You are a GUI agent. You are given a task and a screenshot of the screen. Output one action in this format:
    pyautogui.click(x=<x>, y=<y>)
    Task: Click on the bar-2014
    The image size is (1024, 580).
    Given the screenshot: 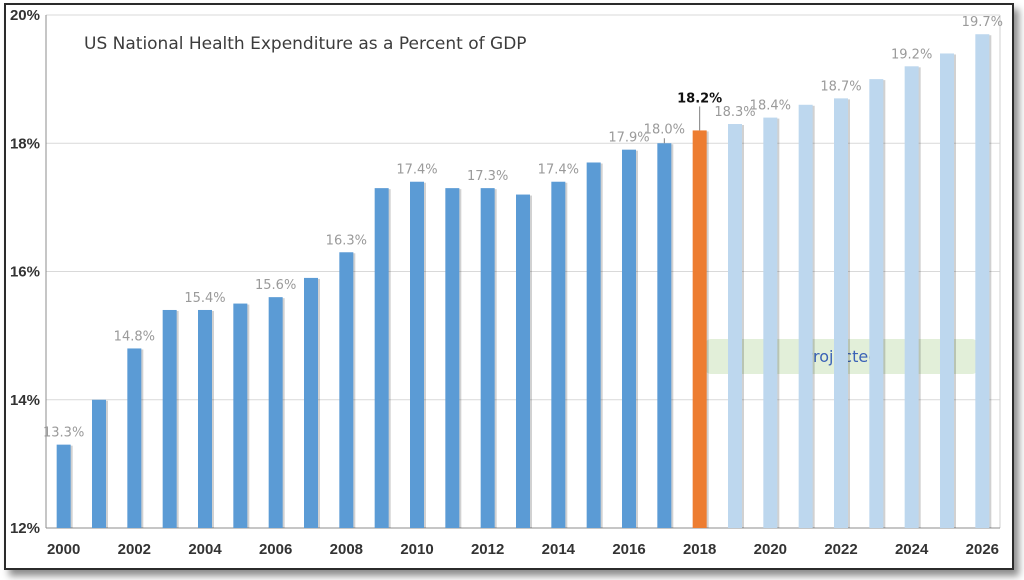 What is the action you would take?
    pyautogui.click(x=558, y=354)
    